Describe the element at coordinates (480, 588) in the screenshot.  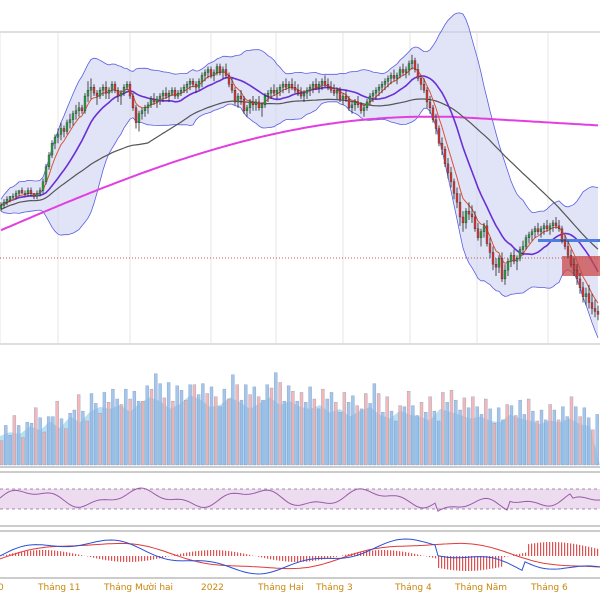
I see `x-tick-label: Tháng Năm` at that location.